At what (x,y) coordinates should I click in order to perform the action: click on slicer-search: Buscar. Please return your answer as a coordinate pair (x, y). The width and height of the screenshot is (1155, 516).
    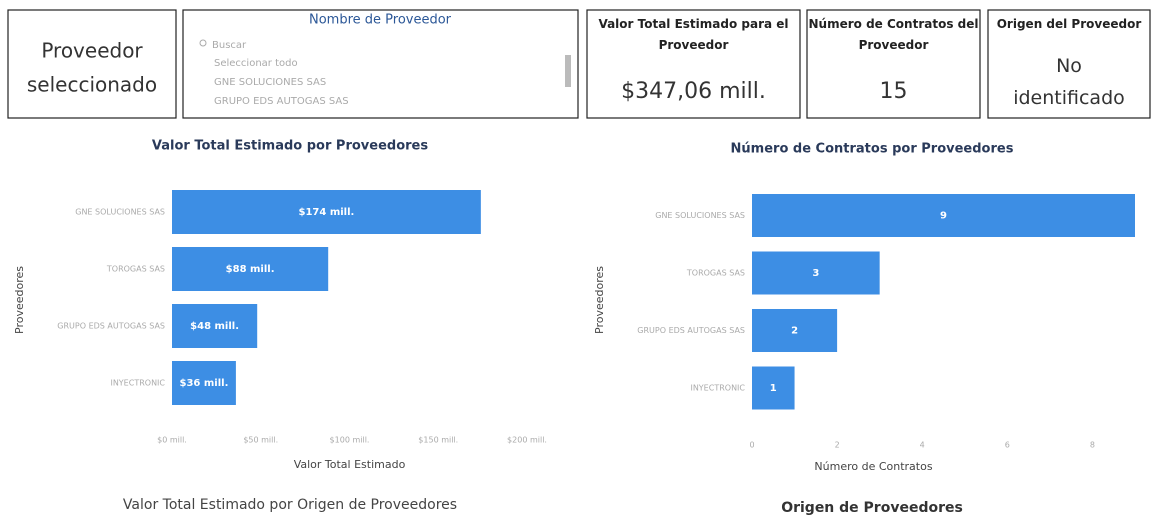
    Looking at the image, I should click on (229, 45).